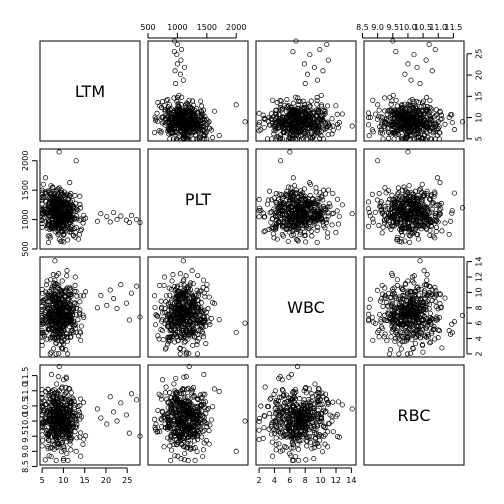 Image resolution: width=504 pixels, height=504 pixels. What do you see at coordinates (90, 91) in the screenshot?
I see `variable-label-ltm: LTM` at bounding box center [90, 91].